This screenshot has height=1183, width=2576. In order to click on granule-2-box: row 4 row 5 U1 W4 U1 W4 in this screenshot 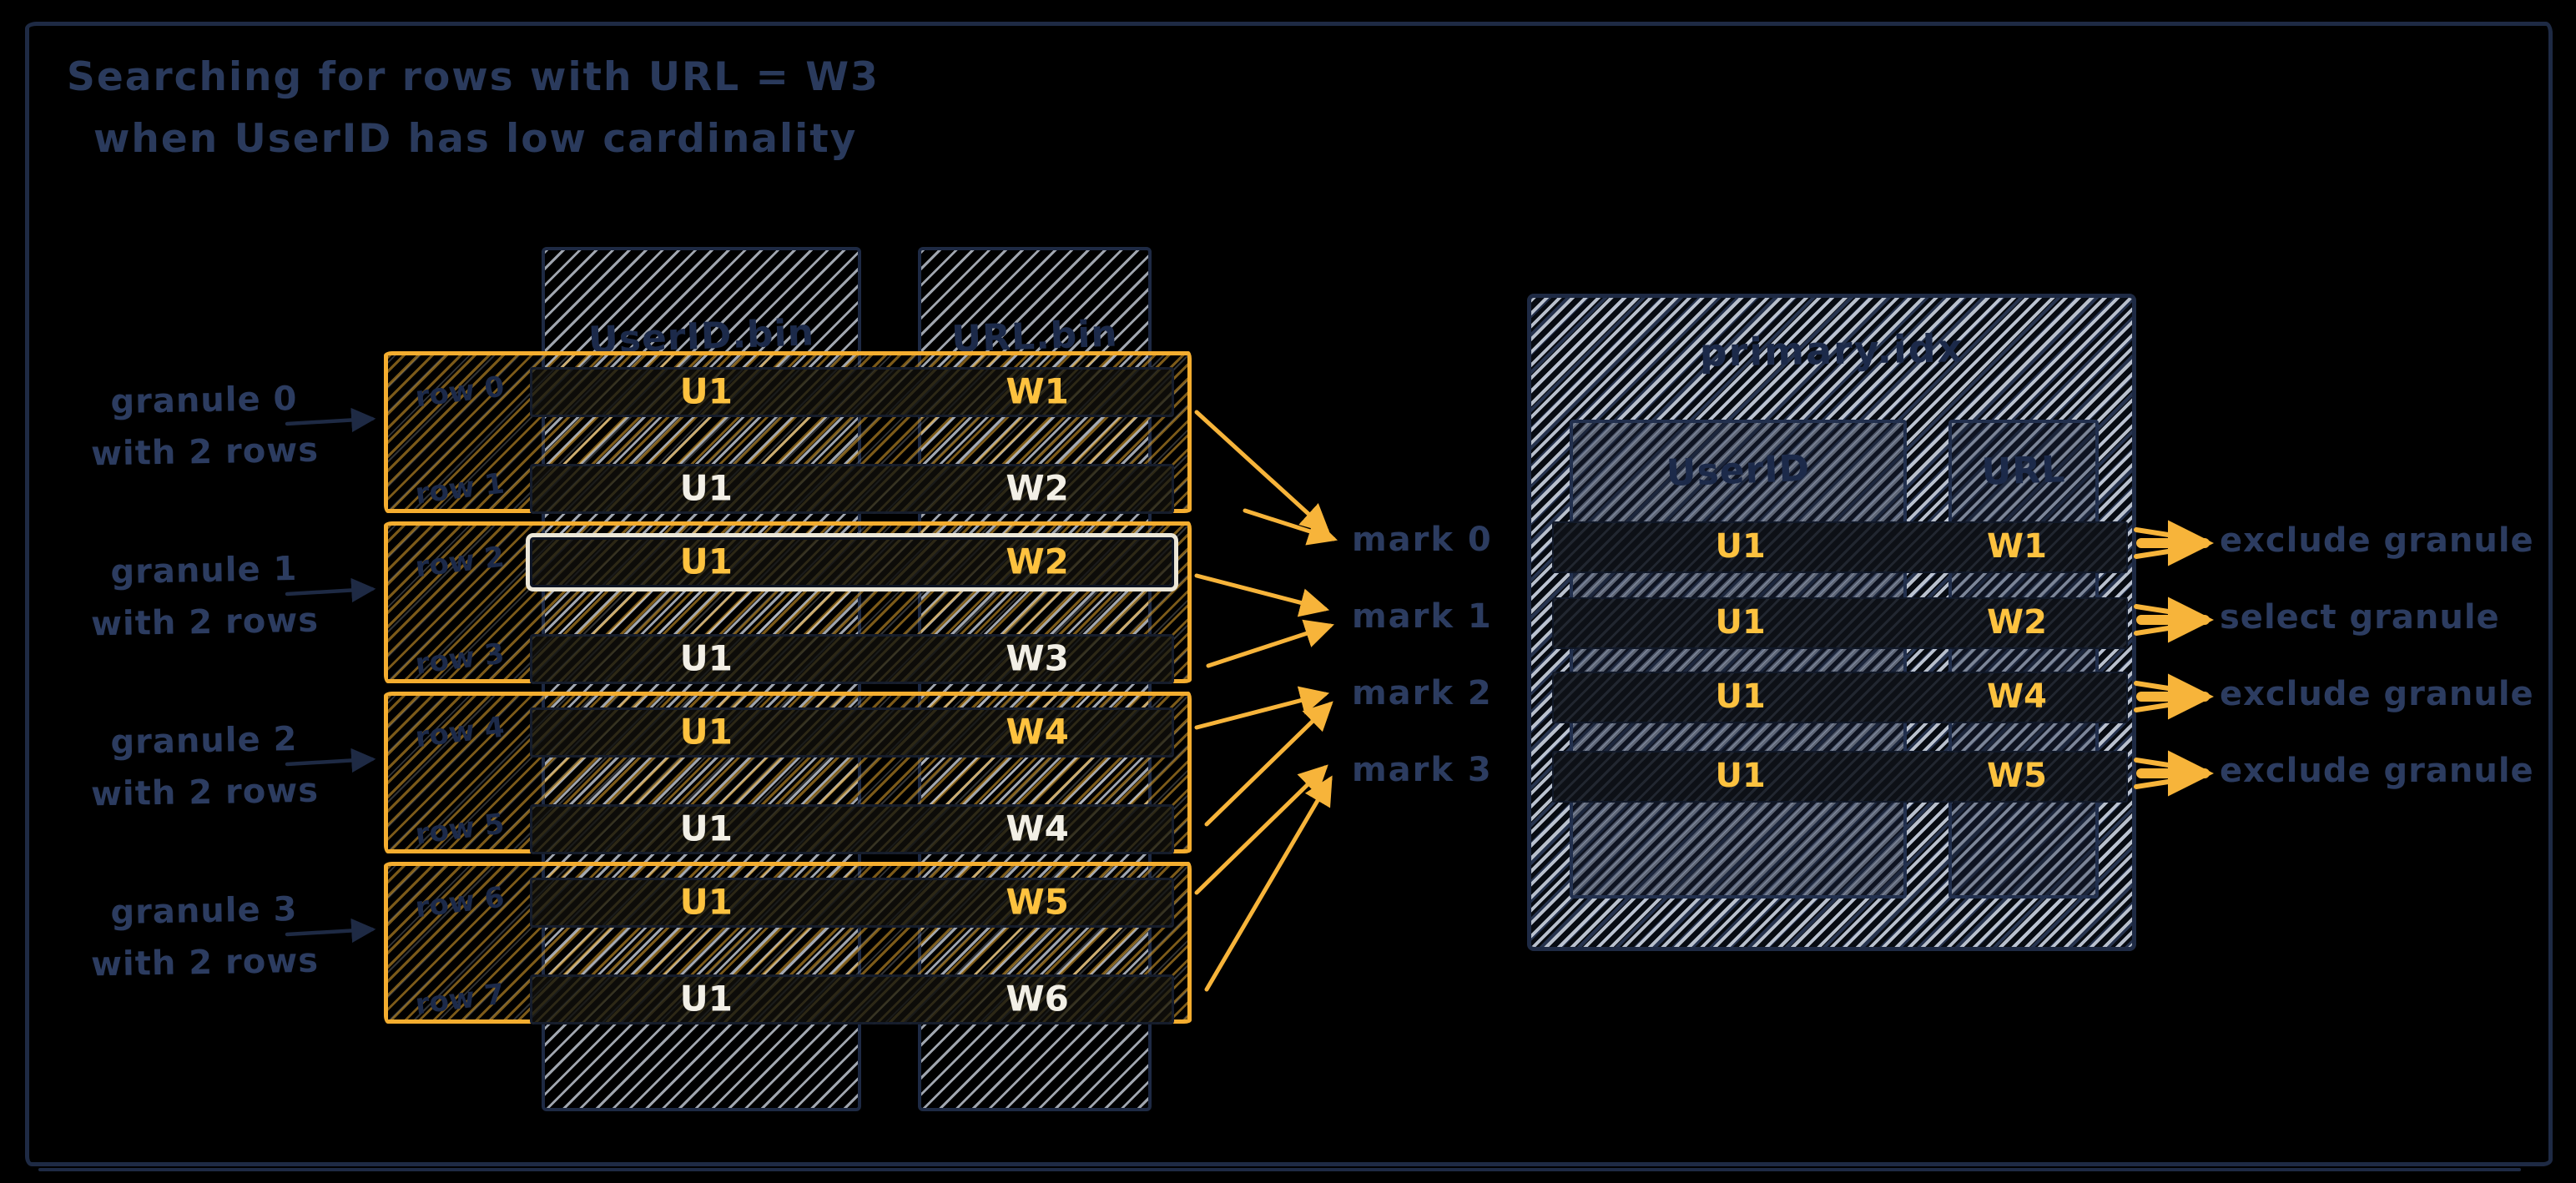, I will do `click(788, 773)`.